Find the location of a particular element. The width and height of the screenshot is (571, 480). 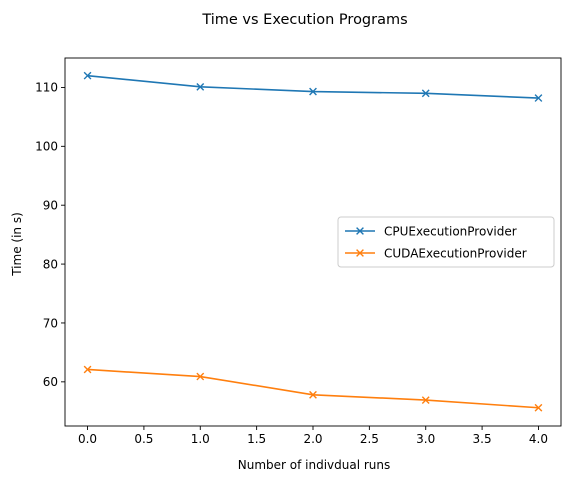

legend-item: CPUExecutionProvider is located at coordinates (431, 231).